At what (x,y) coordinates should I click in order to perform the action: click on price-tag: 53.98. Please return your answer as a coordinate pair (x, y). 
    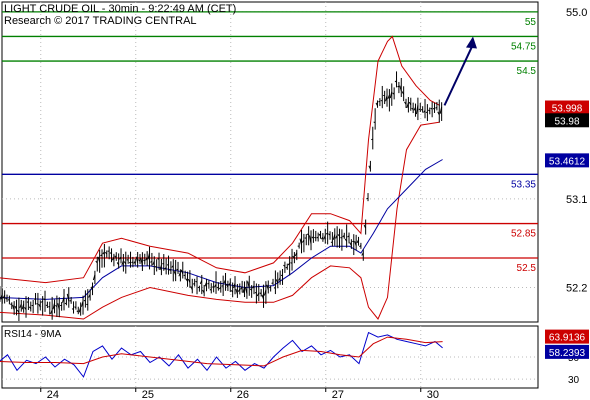
    Looking at the image, I should click on (566, 121).